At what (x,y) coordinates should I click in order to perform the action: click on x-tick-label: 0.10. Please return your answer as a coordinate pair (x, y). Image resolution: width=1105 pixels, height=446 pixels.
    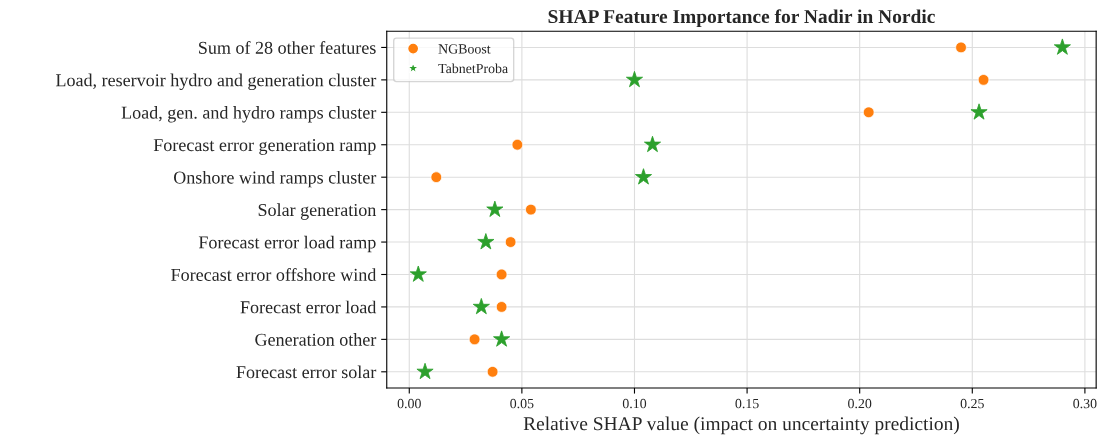
    Looking at the image, I should click on (634, 403).